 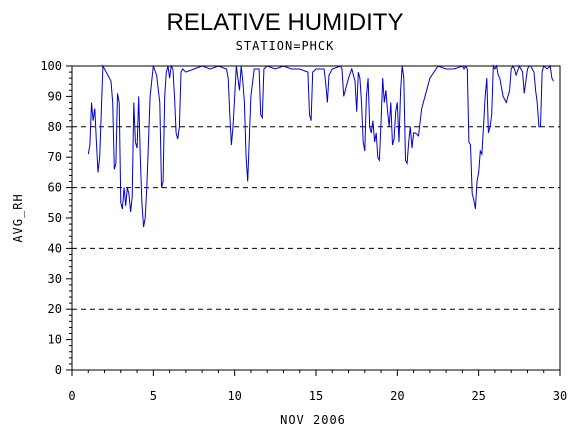 I want to click on y-tick-label: 90, so click(x=55, y=96).